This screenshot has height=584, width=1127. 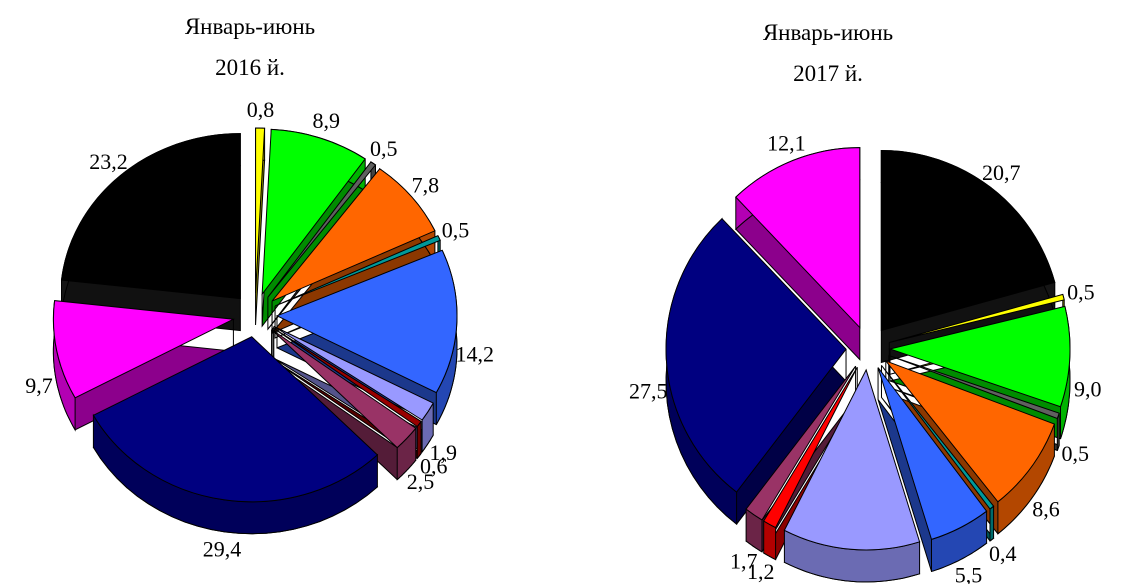 I want to click on pie-data-label: 9,7, so click(x=39, y=385).